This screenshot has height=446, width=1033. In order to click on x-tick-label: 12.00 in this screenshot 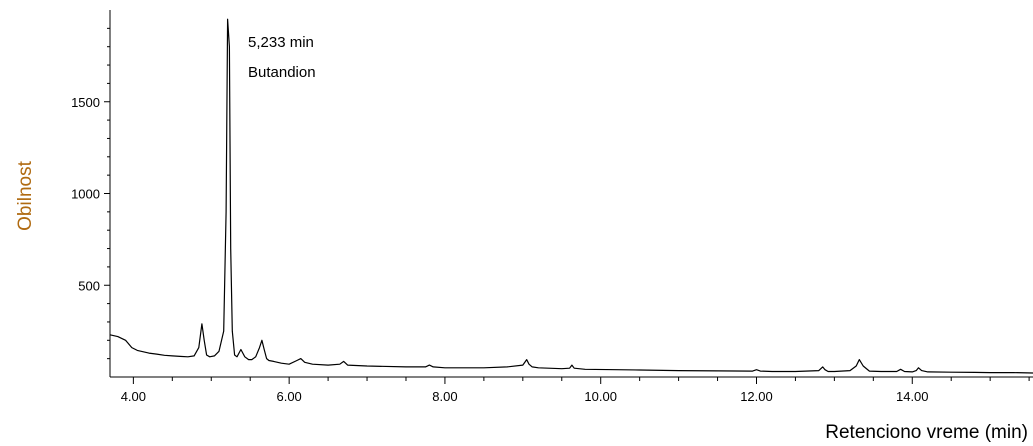, I will do `click(756, 396)`.